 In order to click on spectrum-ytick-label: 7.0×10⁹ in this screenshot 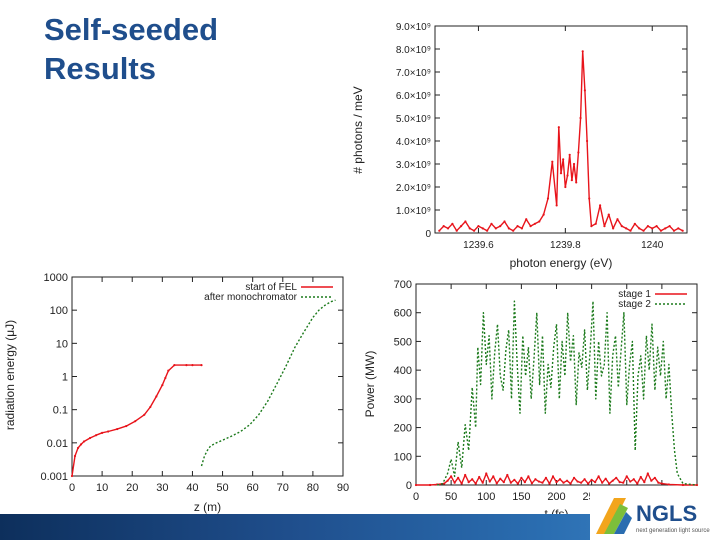, I will do `click(413, 73)`.